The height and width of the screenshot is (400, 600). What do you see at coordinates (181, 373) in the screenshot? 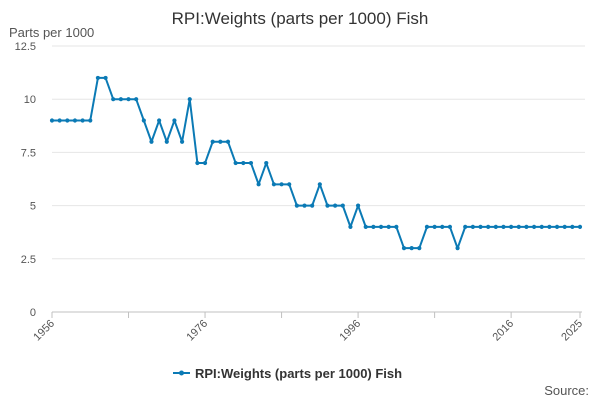
I see `legend-marker` at bounding box center [181, 373].